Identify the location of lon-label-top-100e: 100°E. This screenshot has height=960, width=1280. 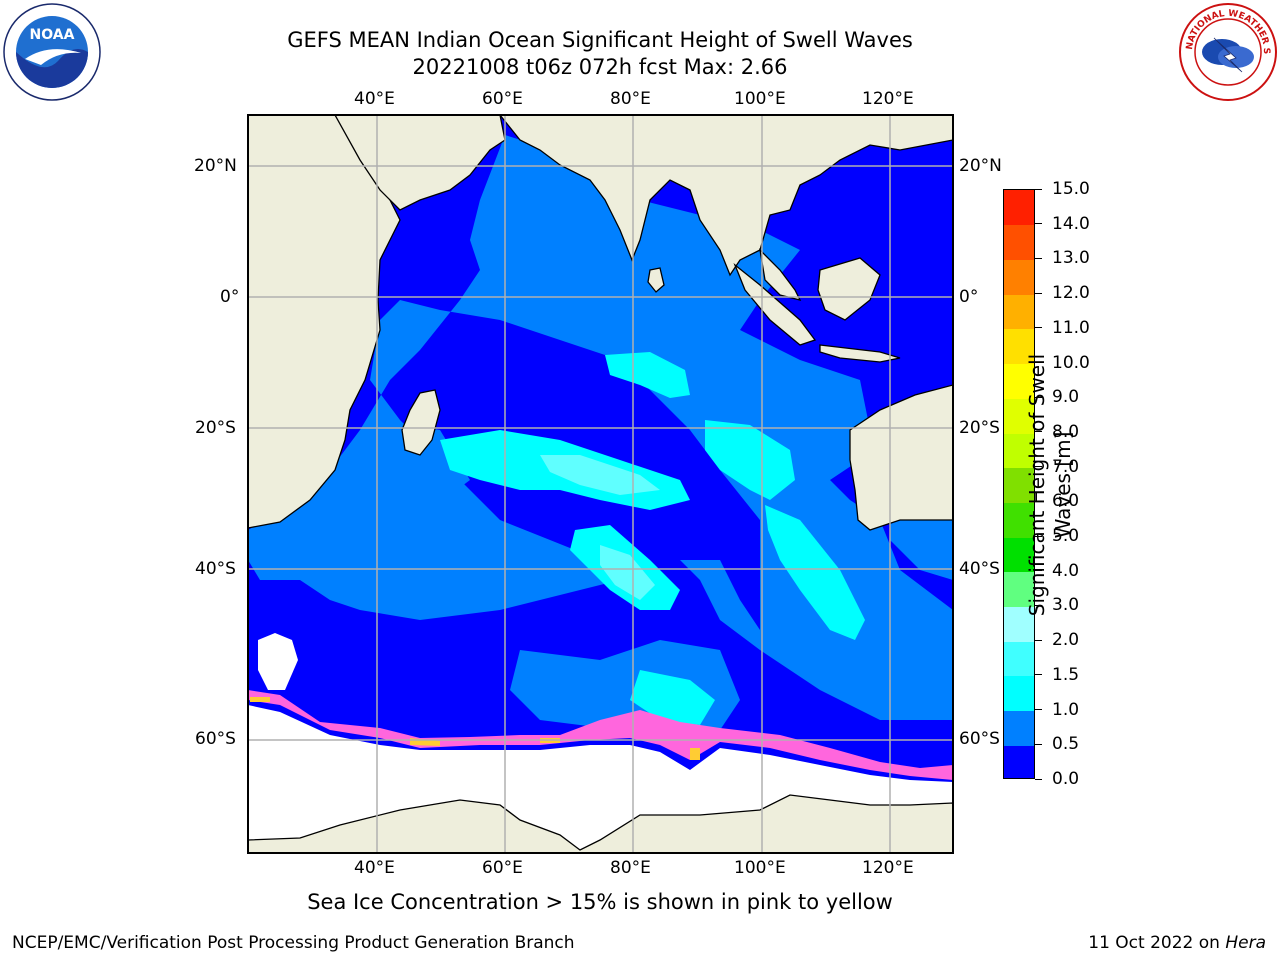
(760, 99).